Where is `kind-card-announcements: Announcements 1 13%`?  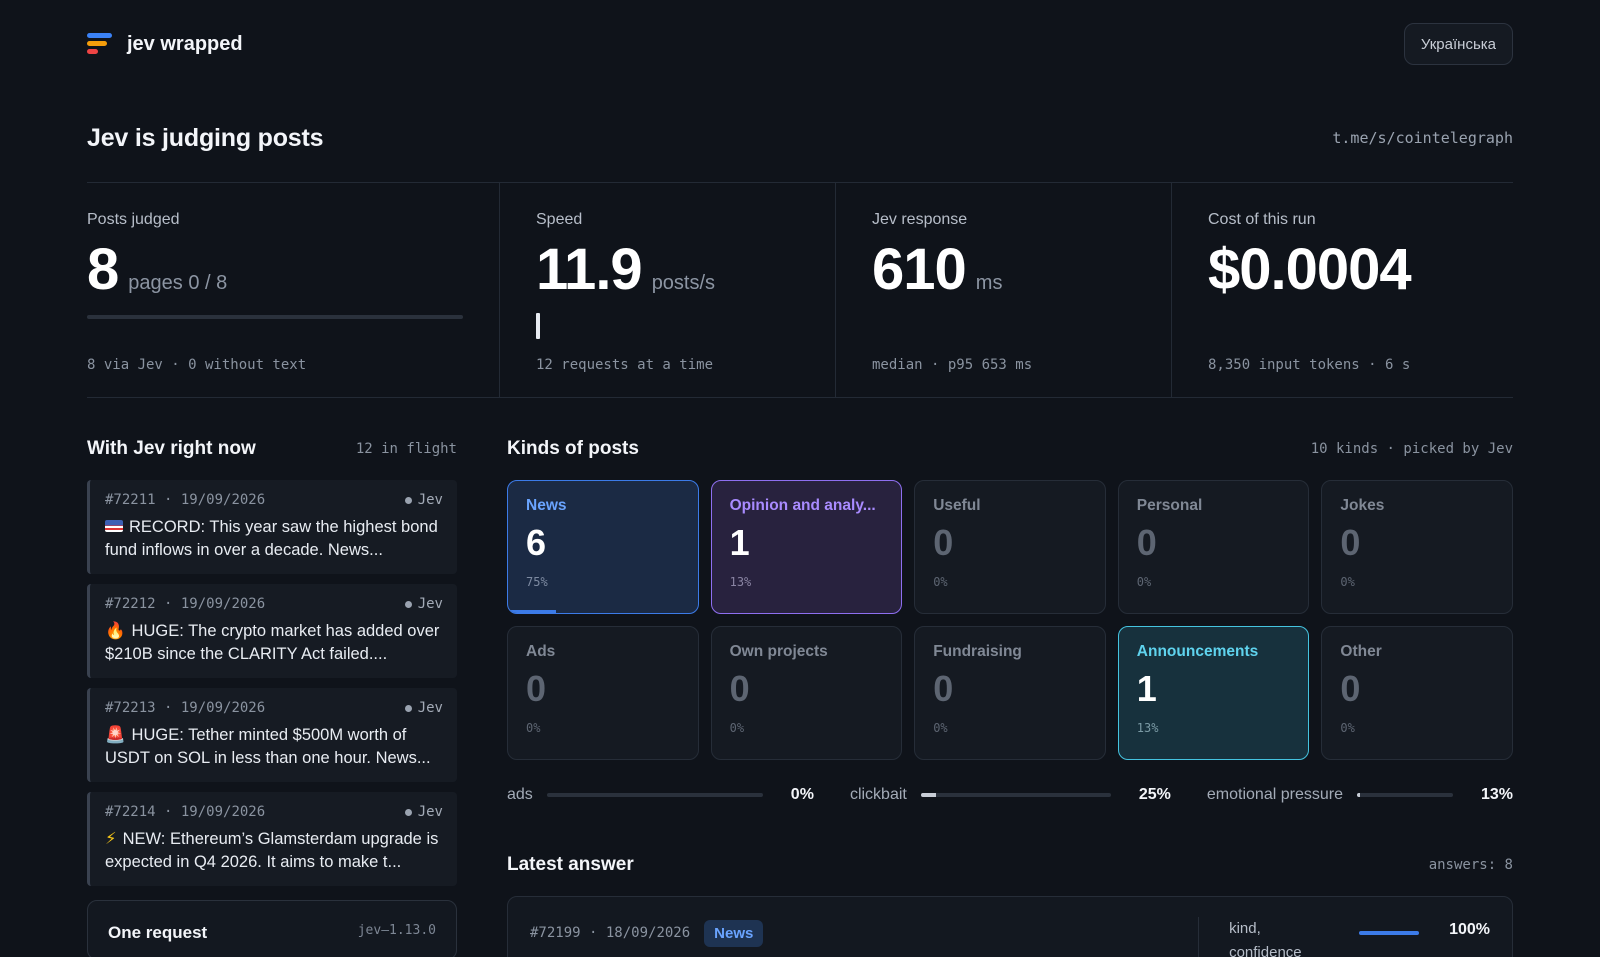
kind-card-announcements: Announcements 1 13% is located at coordinates (1213, 693).